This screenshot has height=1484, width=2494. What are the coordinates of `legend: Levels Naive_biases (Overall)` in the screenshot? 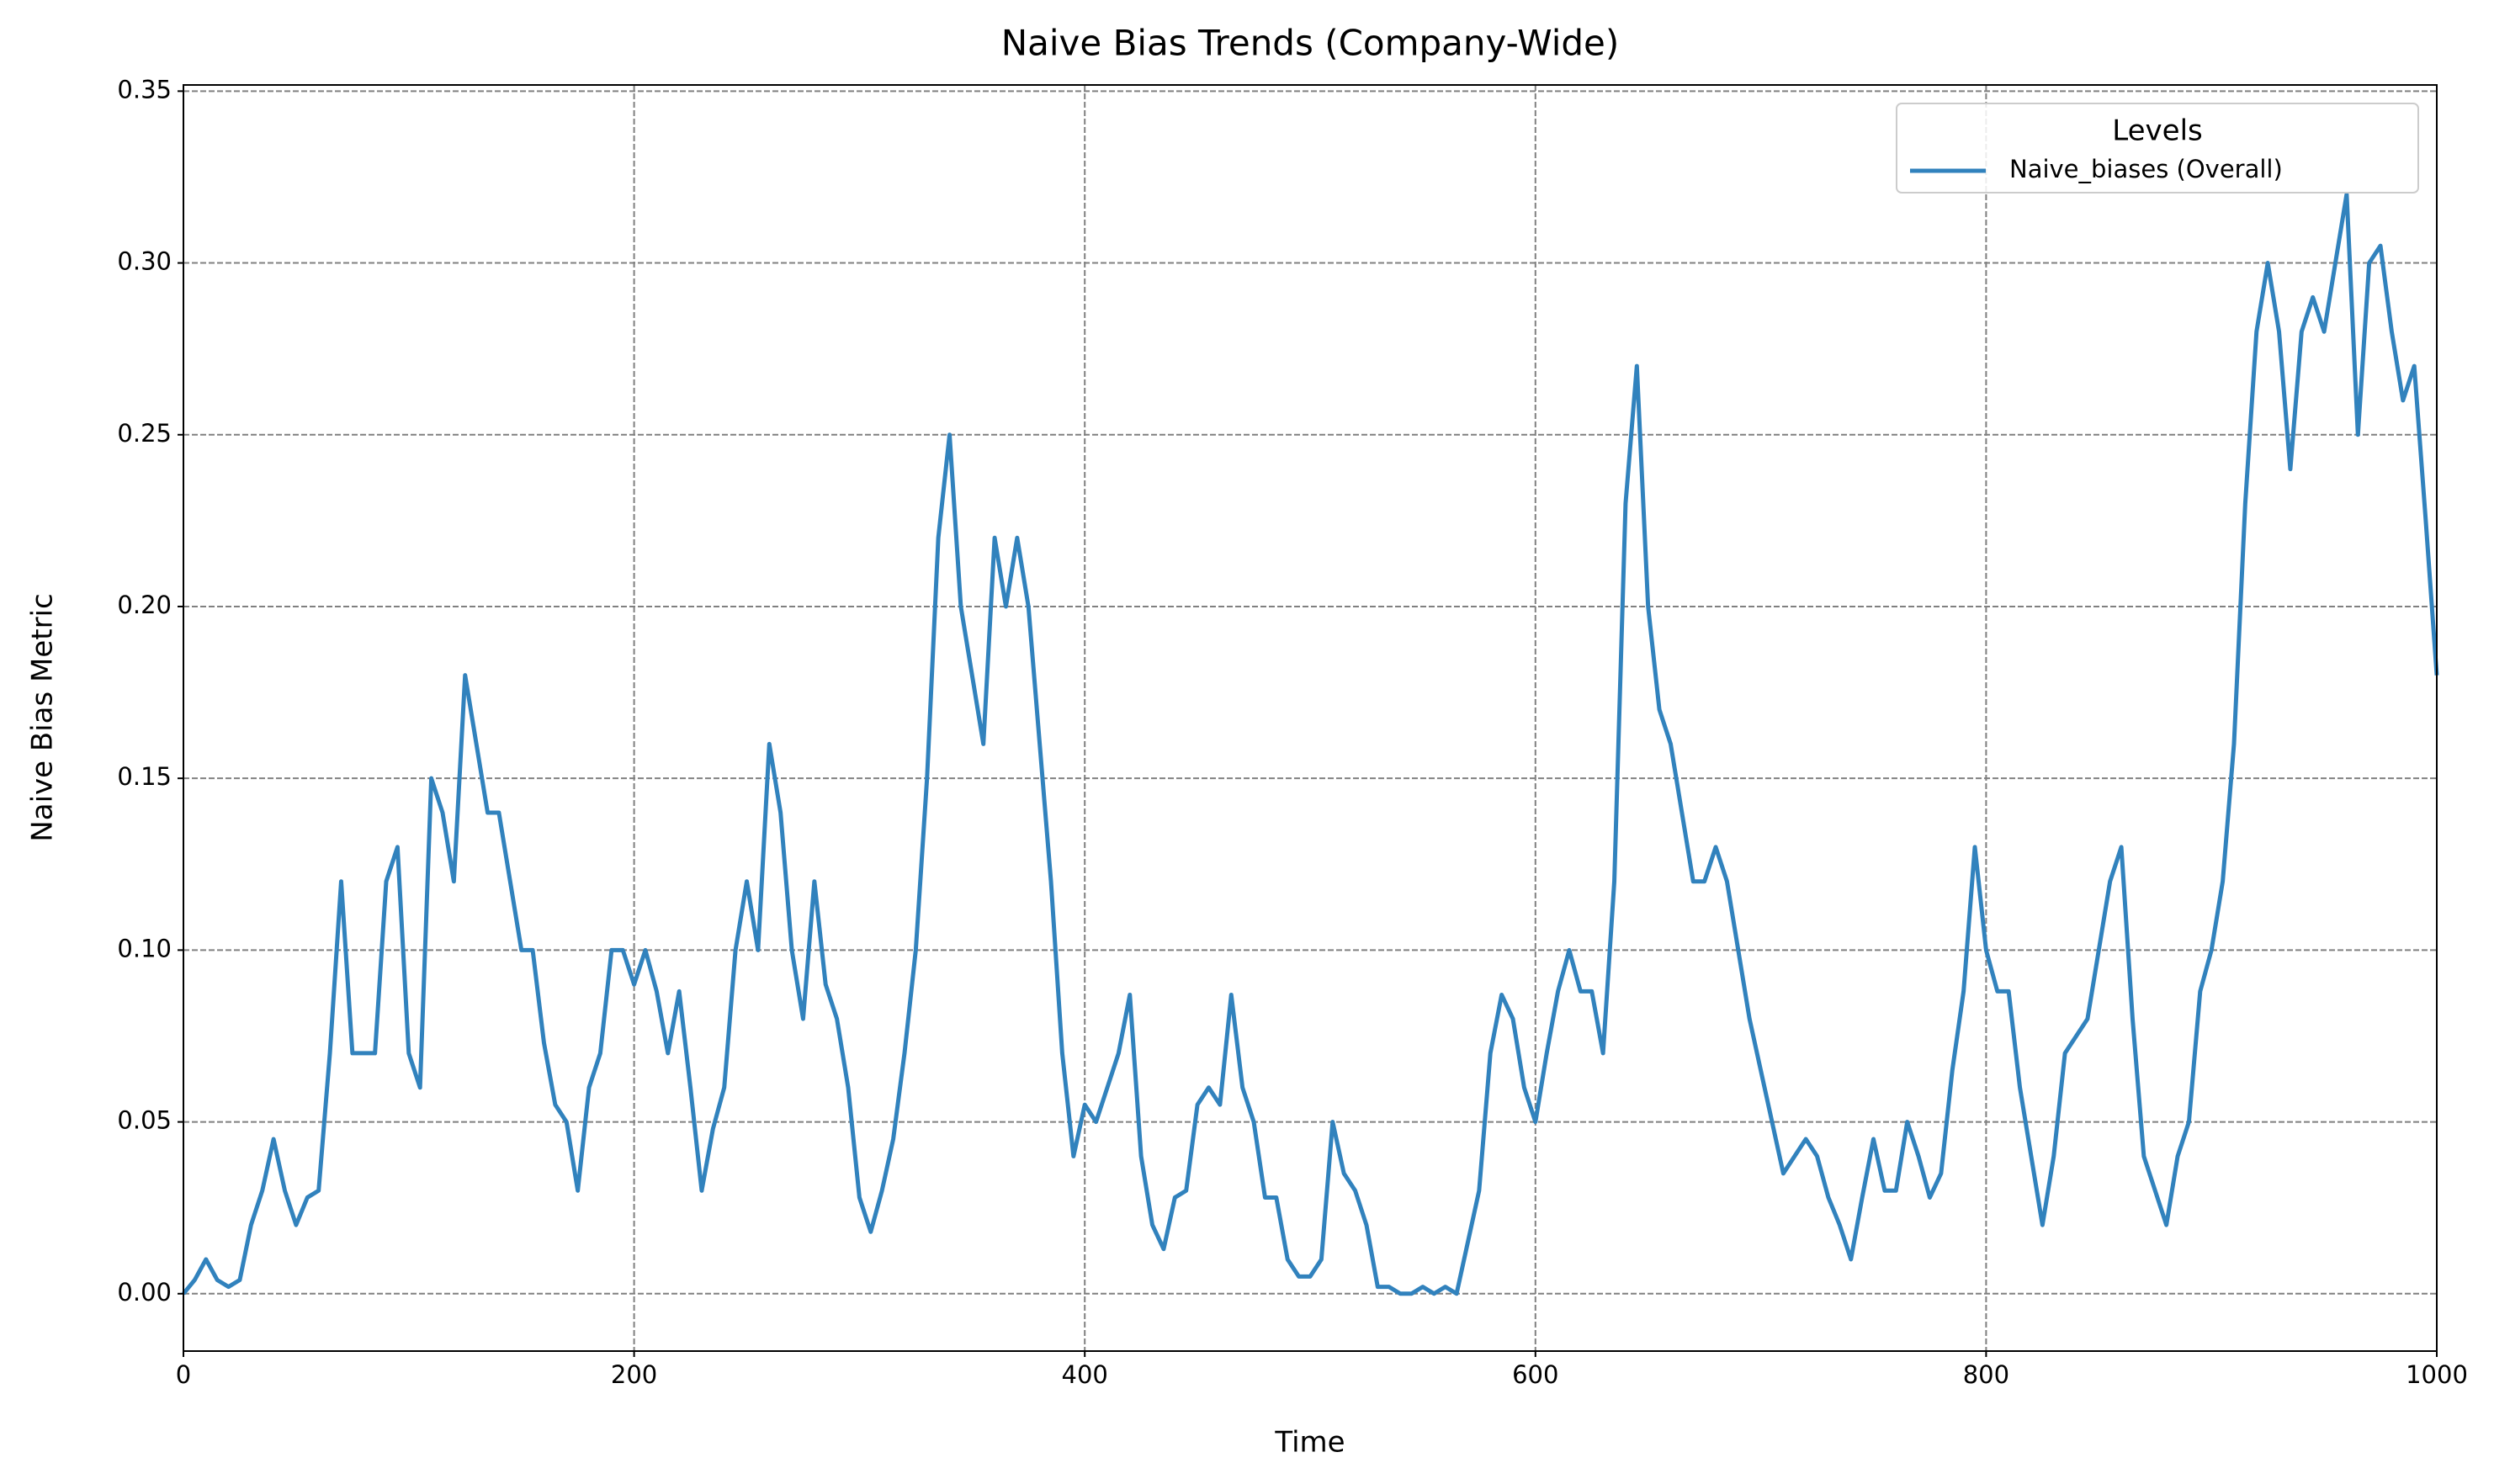 It's located at (2157, 148).